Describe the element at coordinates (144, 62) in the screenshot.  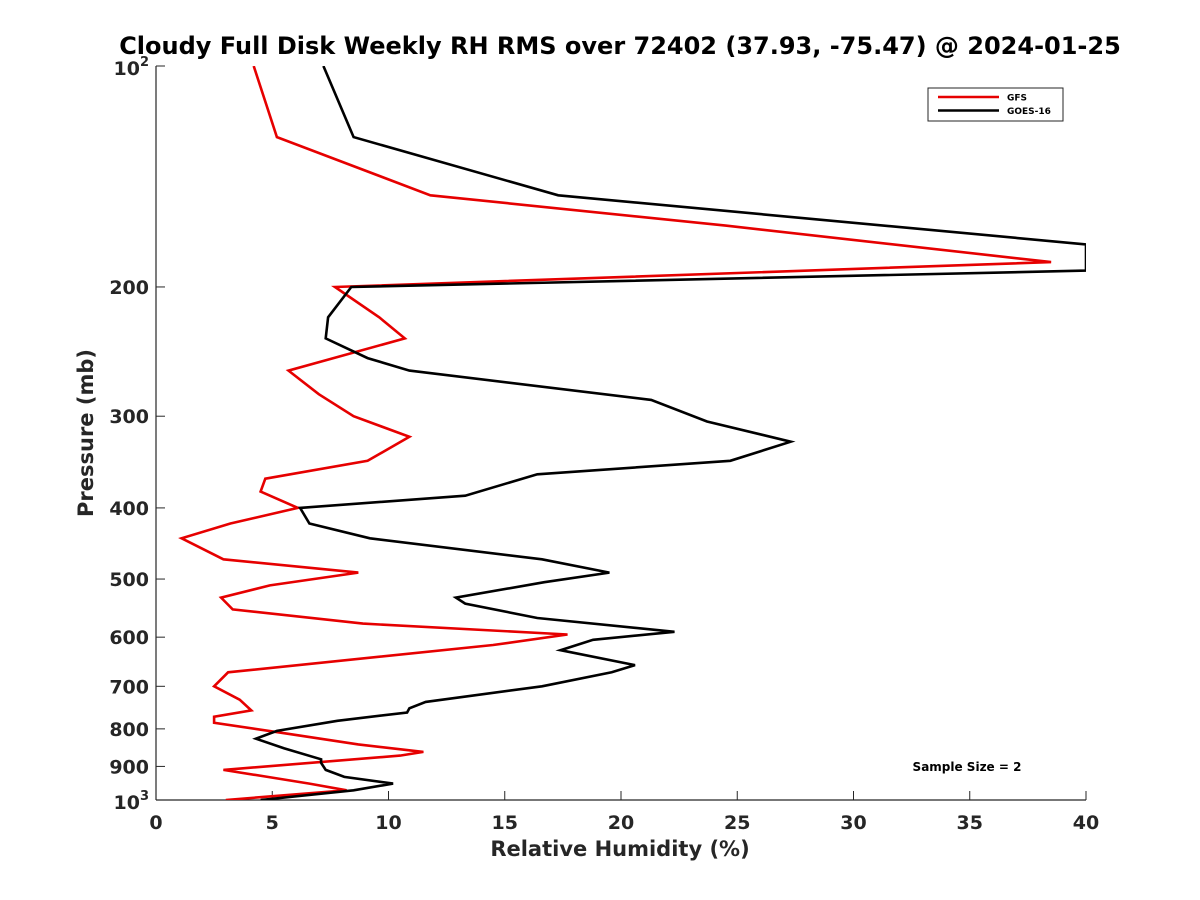
I see `y-tick-label-exponent: 2` at that location.